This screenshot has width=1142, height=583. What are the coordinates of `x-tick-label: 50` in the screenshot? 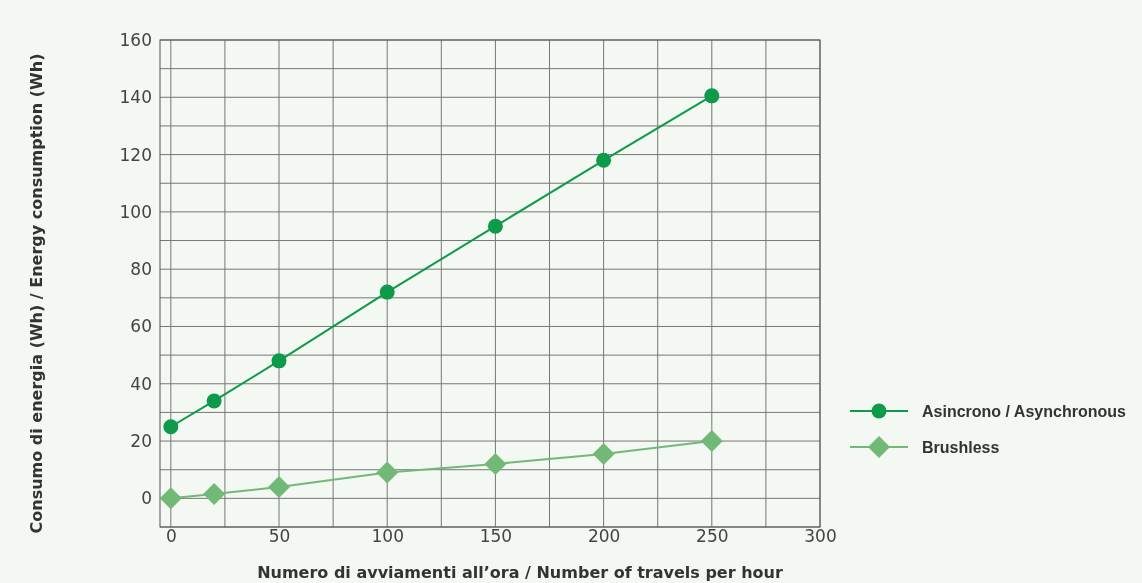 It's located at (279, 535).